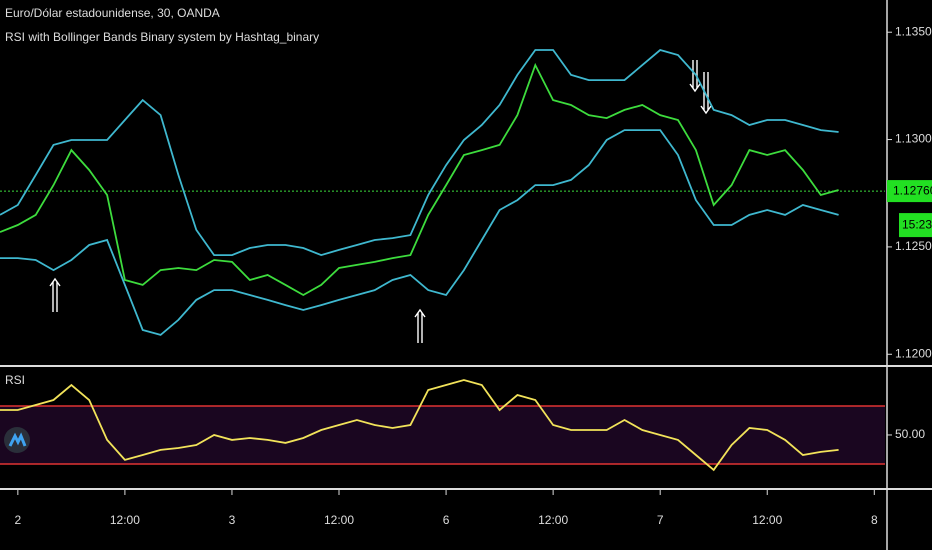 This screenshot has width=932, height=550. I want to click on x-tick-label: 7, so click(660, 520).